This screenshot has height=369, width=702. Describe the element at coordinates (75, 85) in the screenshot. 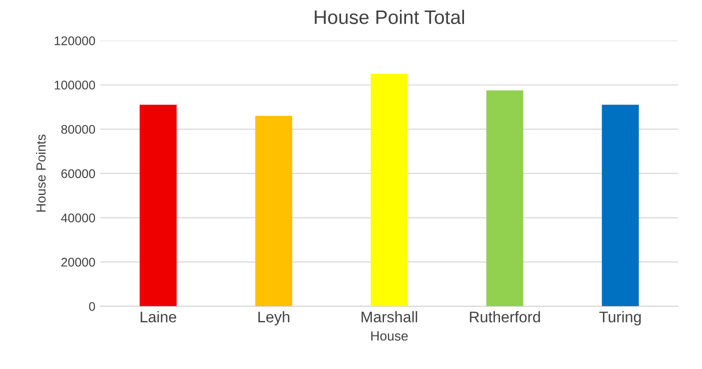

I see `y-tick-label: 100000` at that location.